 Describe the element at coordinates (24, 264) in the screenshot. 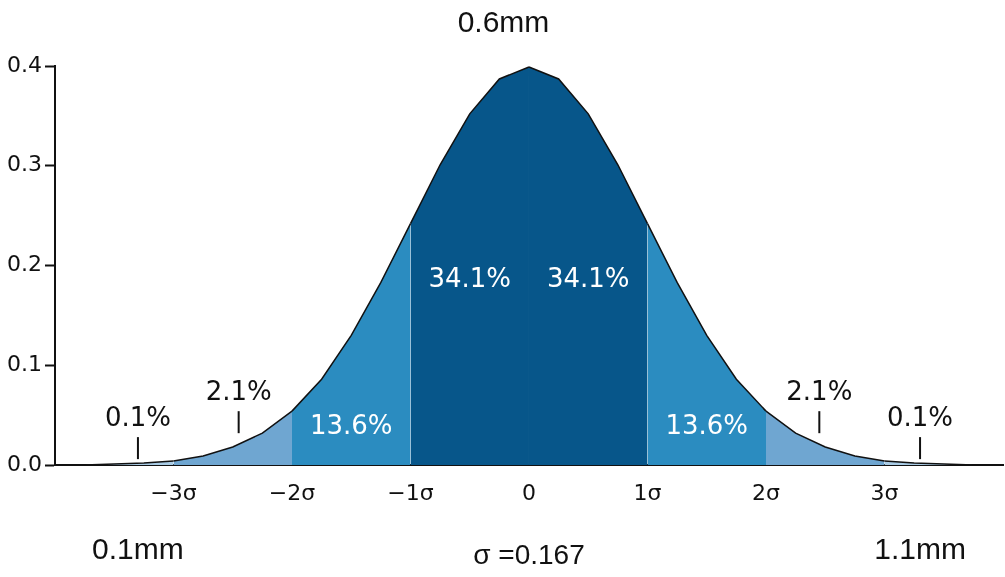

I see `y-tick-label: 0.2` at that location.